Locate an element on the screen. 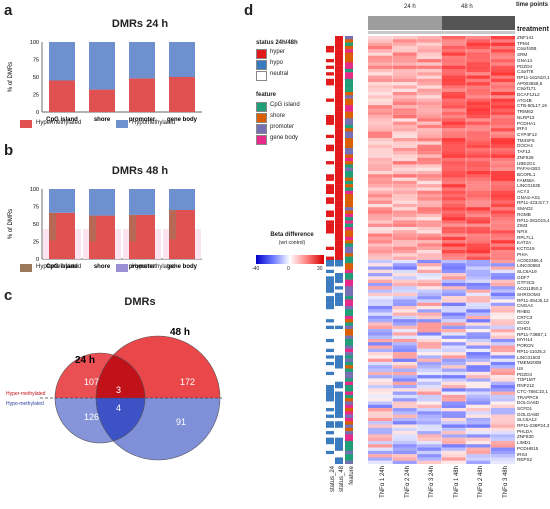 The width and height of the screenshot is (550, 509). feature-legend-title: feature is located at coordinates (266, 95).